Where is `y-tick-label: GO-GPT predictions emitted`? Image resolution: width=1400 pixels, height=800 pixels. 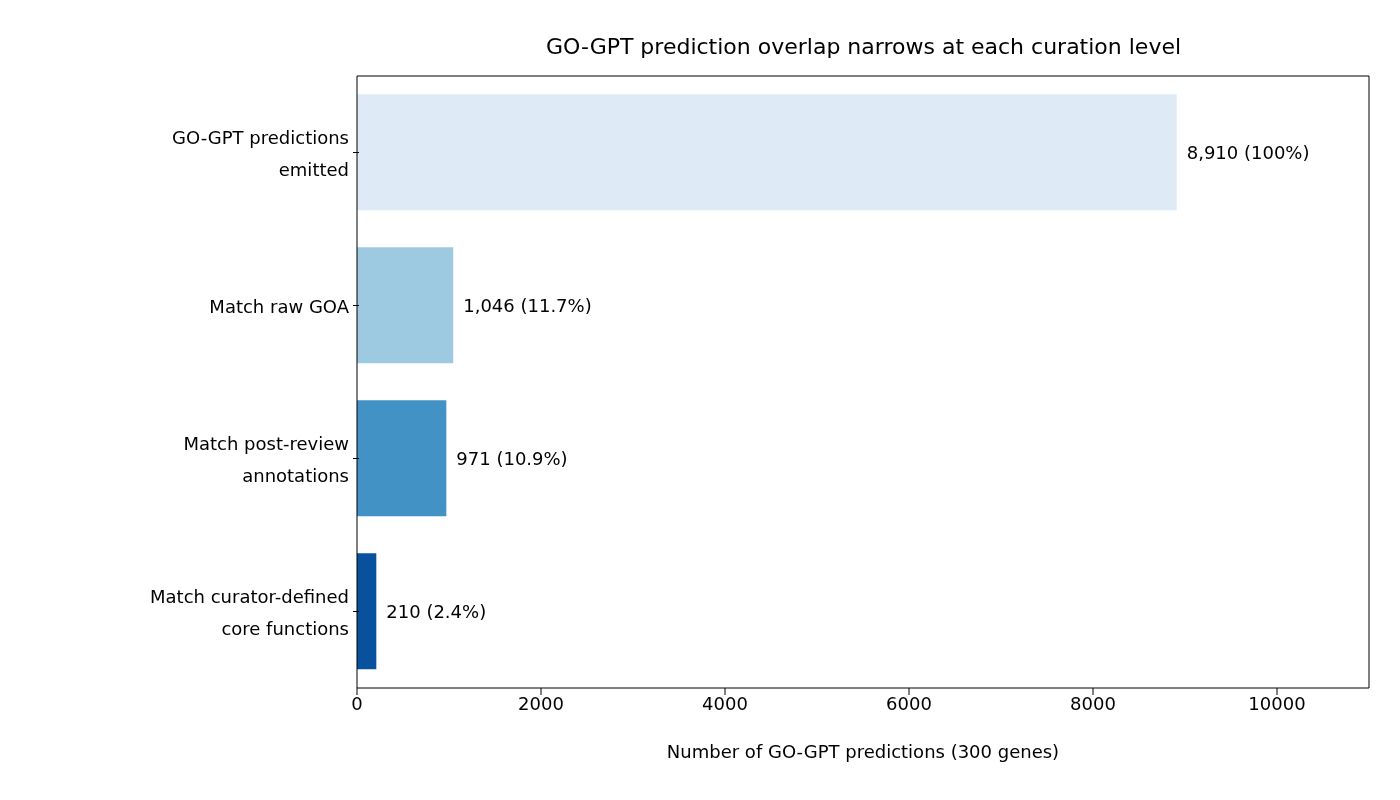
y-tick-label: GO-GPT predictions emitted is located at coordinates (260, 152).